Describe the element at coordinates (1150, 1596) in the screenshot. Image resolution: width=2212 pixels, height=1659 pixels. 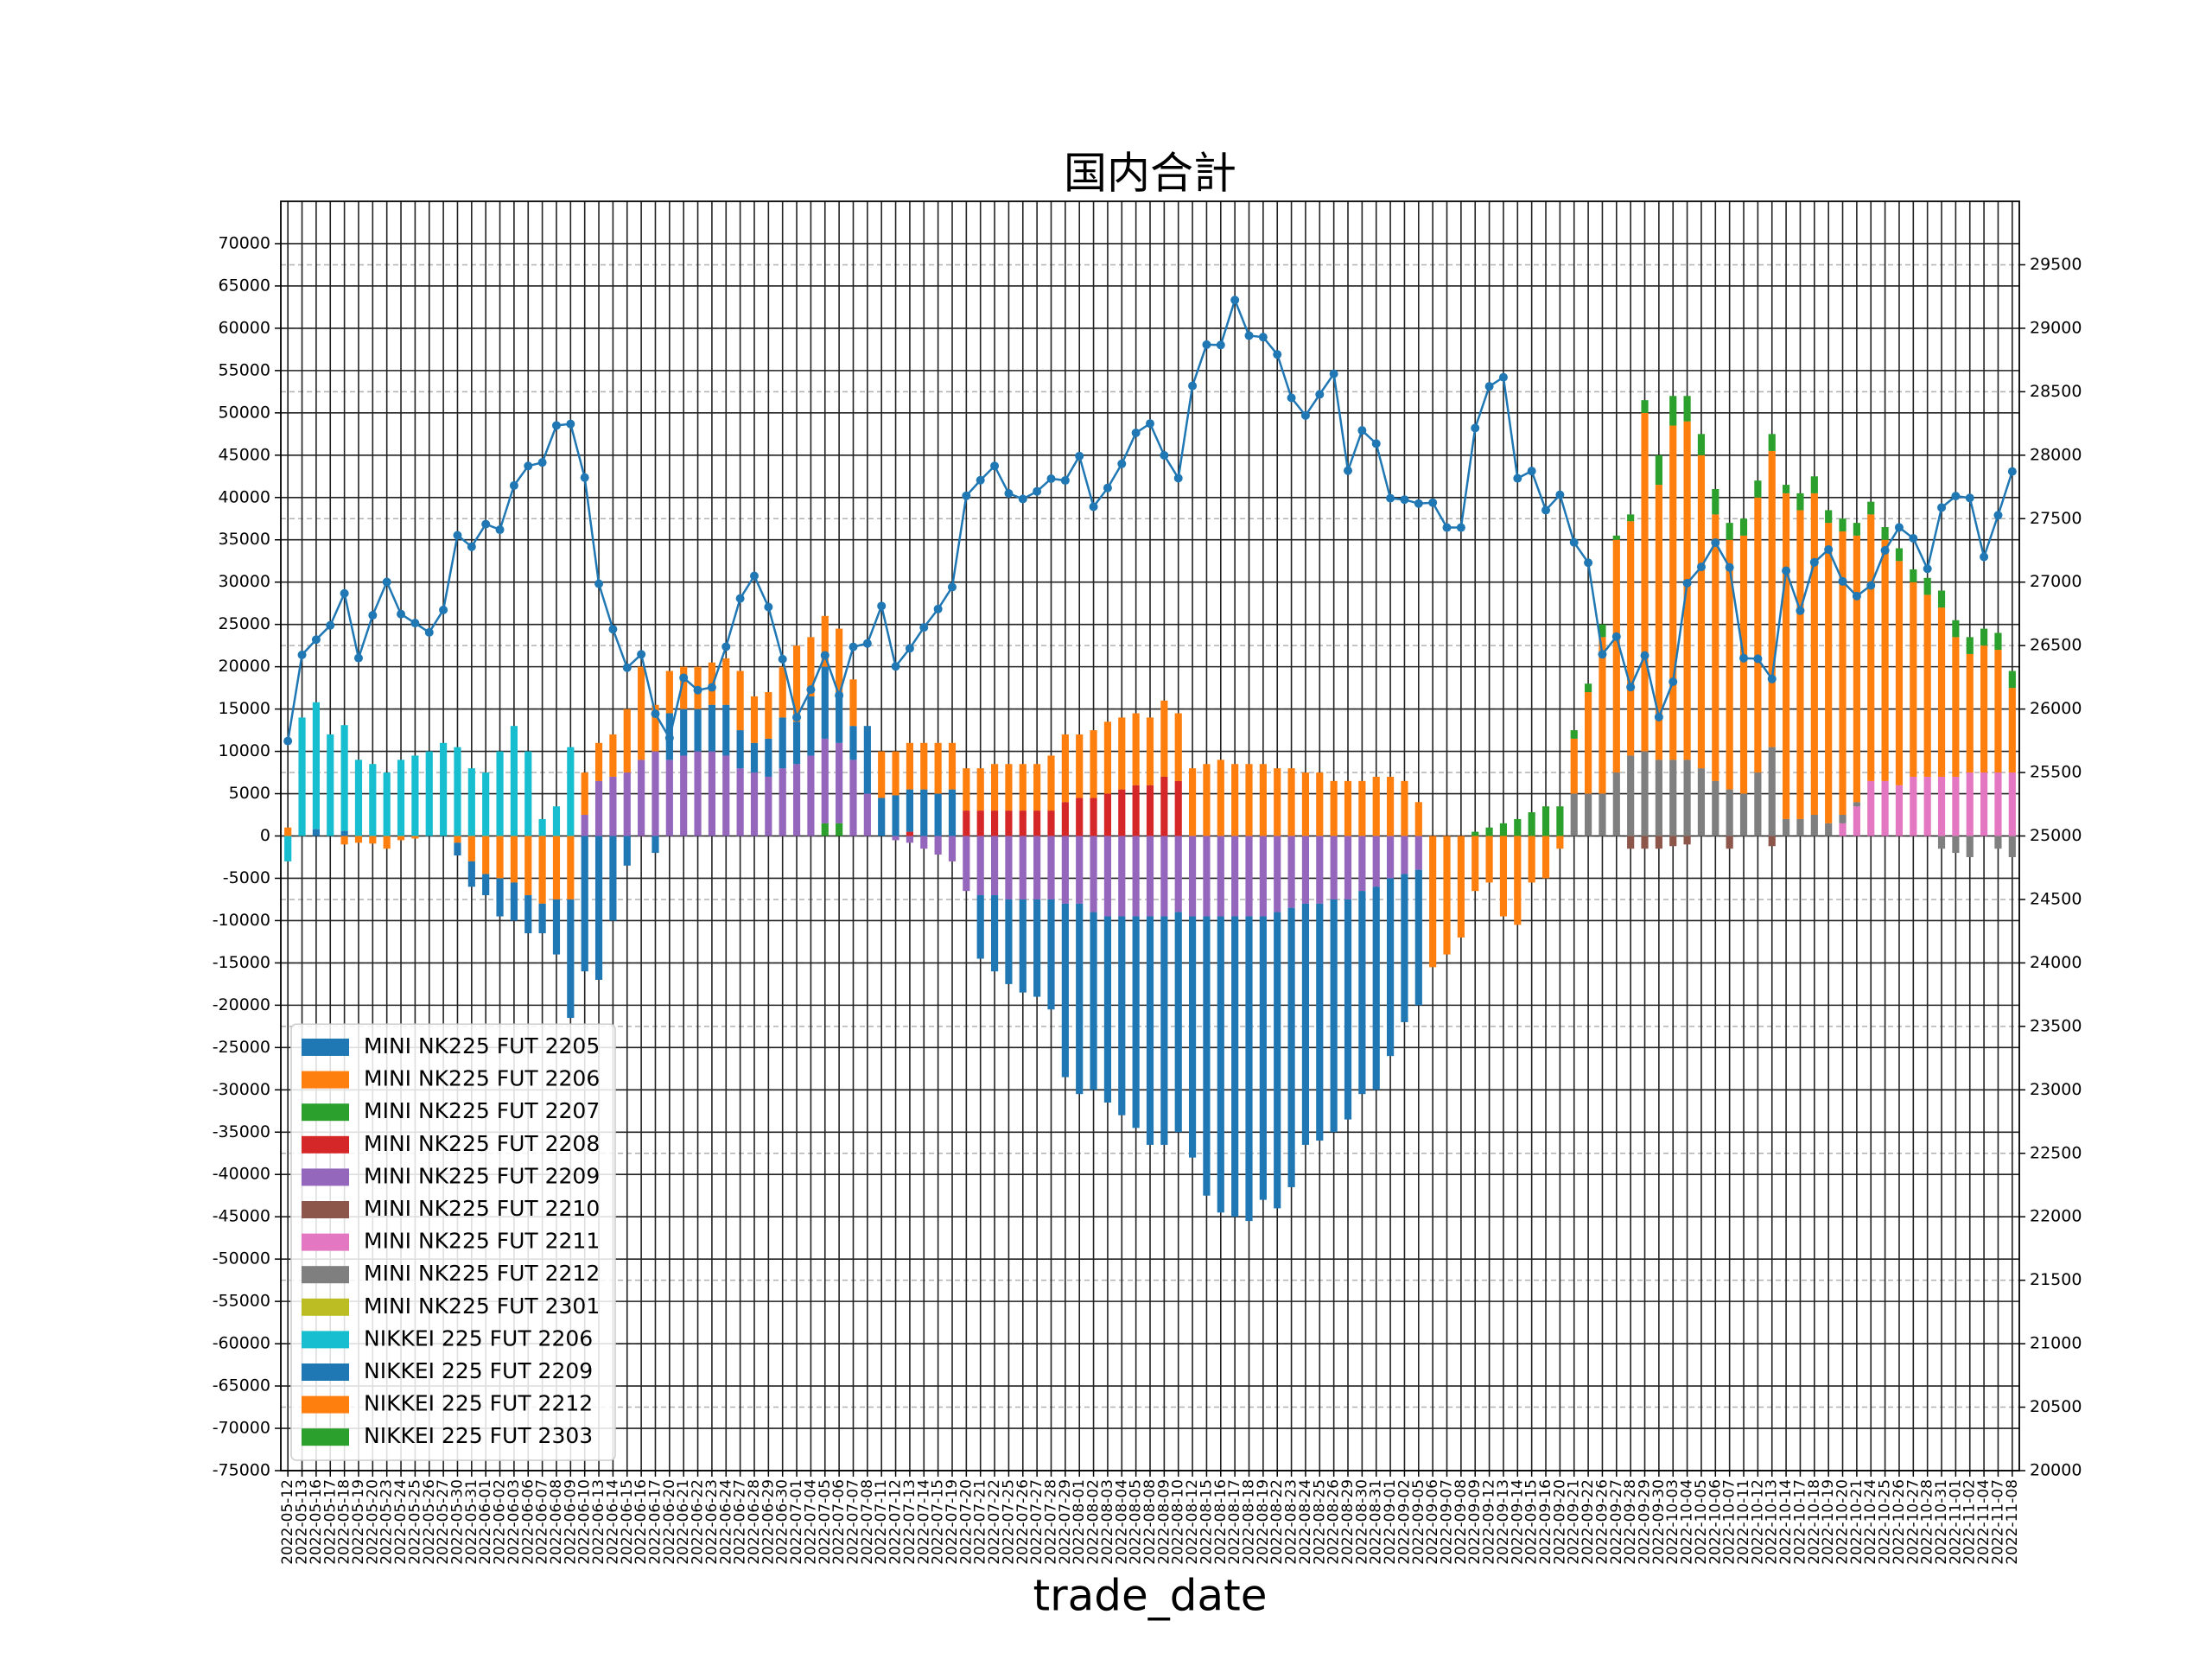
I see `x-axis-label: trade_date` at that location.